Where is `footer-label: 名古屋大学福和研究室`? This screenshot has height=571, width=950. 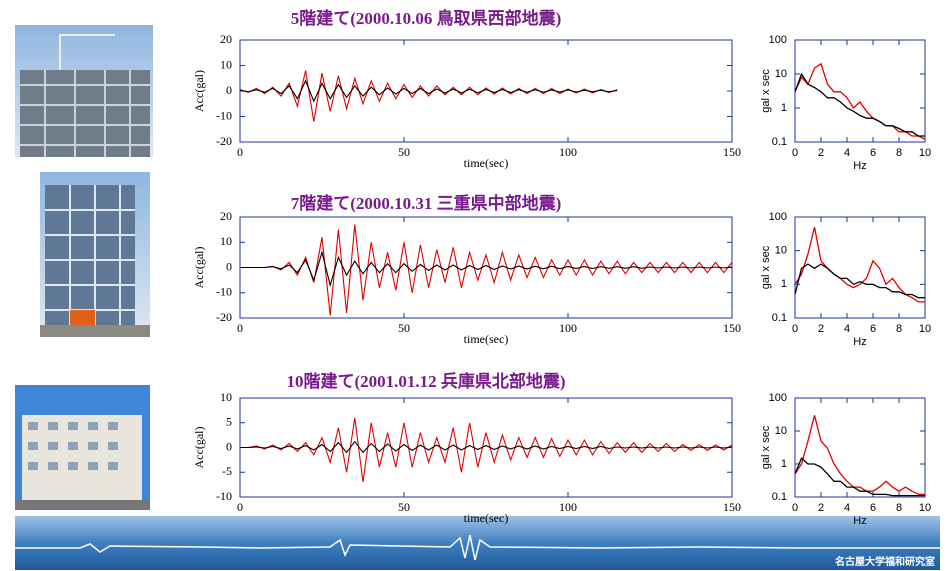 footer-label: 名古屋大学福和研究室 is located at coordinates (885, 561).